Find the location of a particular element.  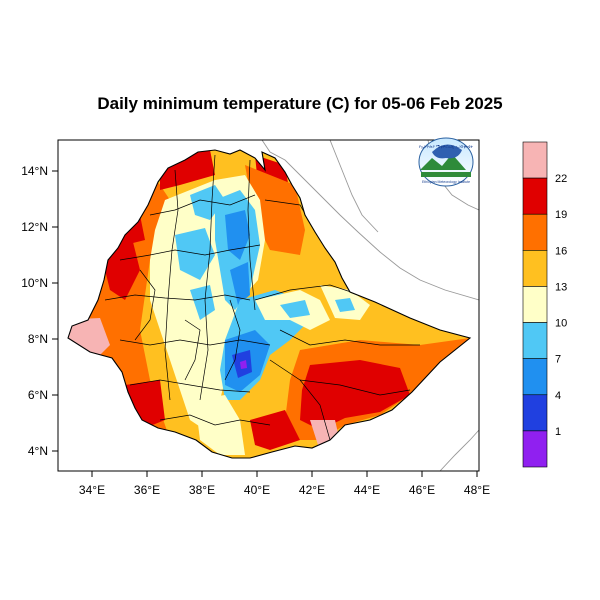

colorbar-label: 10 is located at coordinates (561, 324).